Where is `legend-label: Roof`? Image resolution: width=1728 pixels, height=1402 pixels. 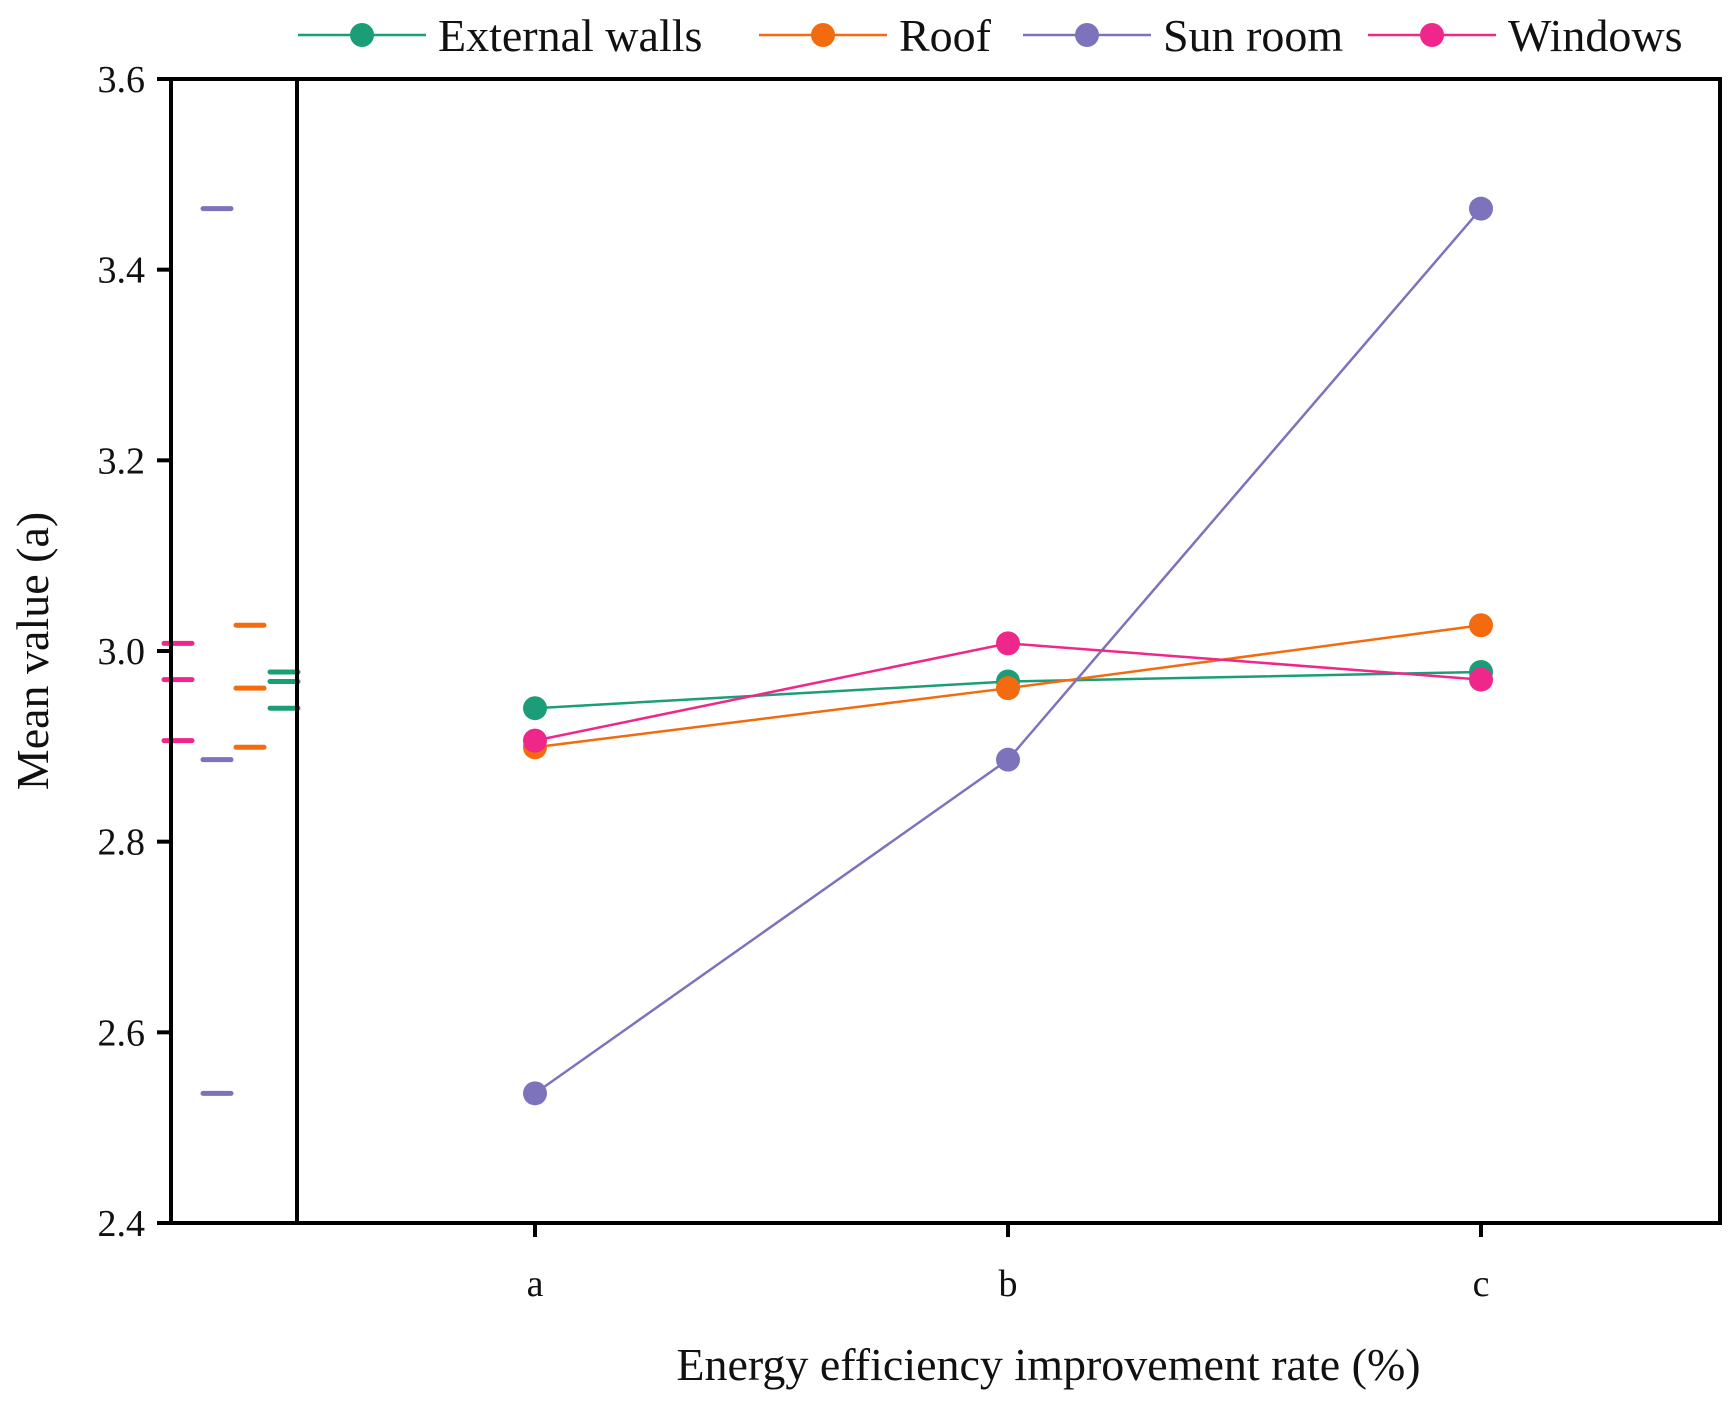 legend-label: Roof is located at coordinates (945, 35).